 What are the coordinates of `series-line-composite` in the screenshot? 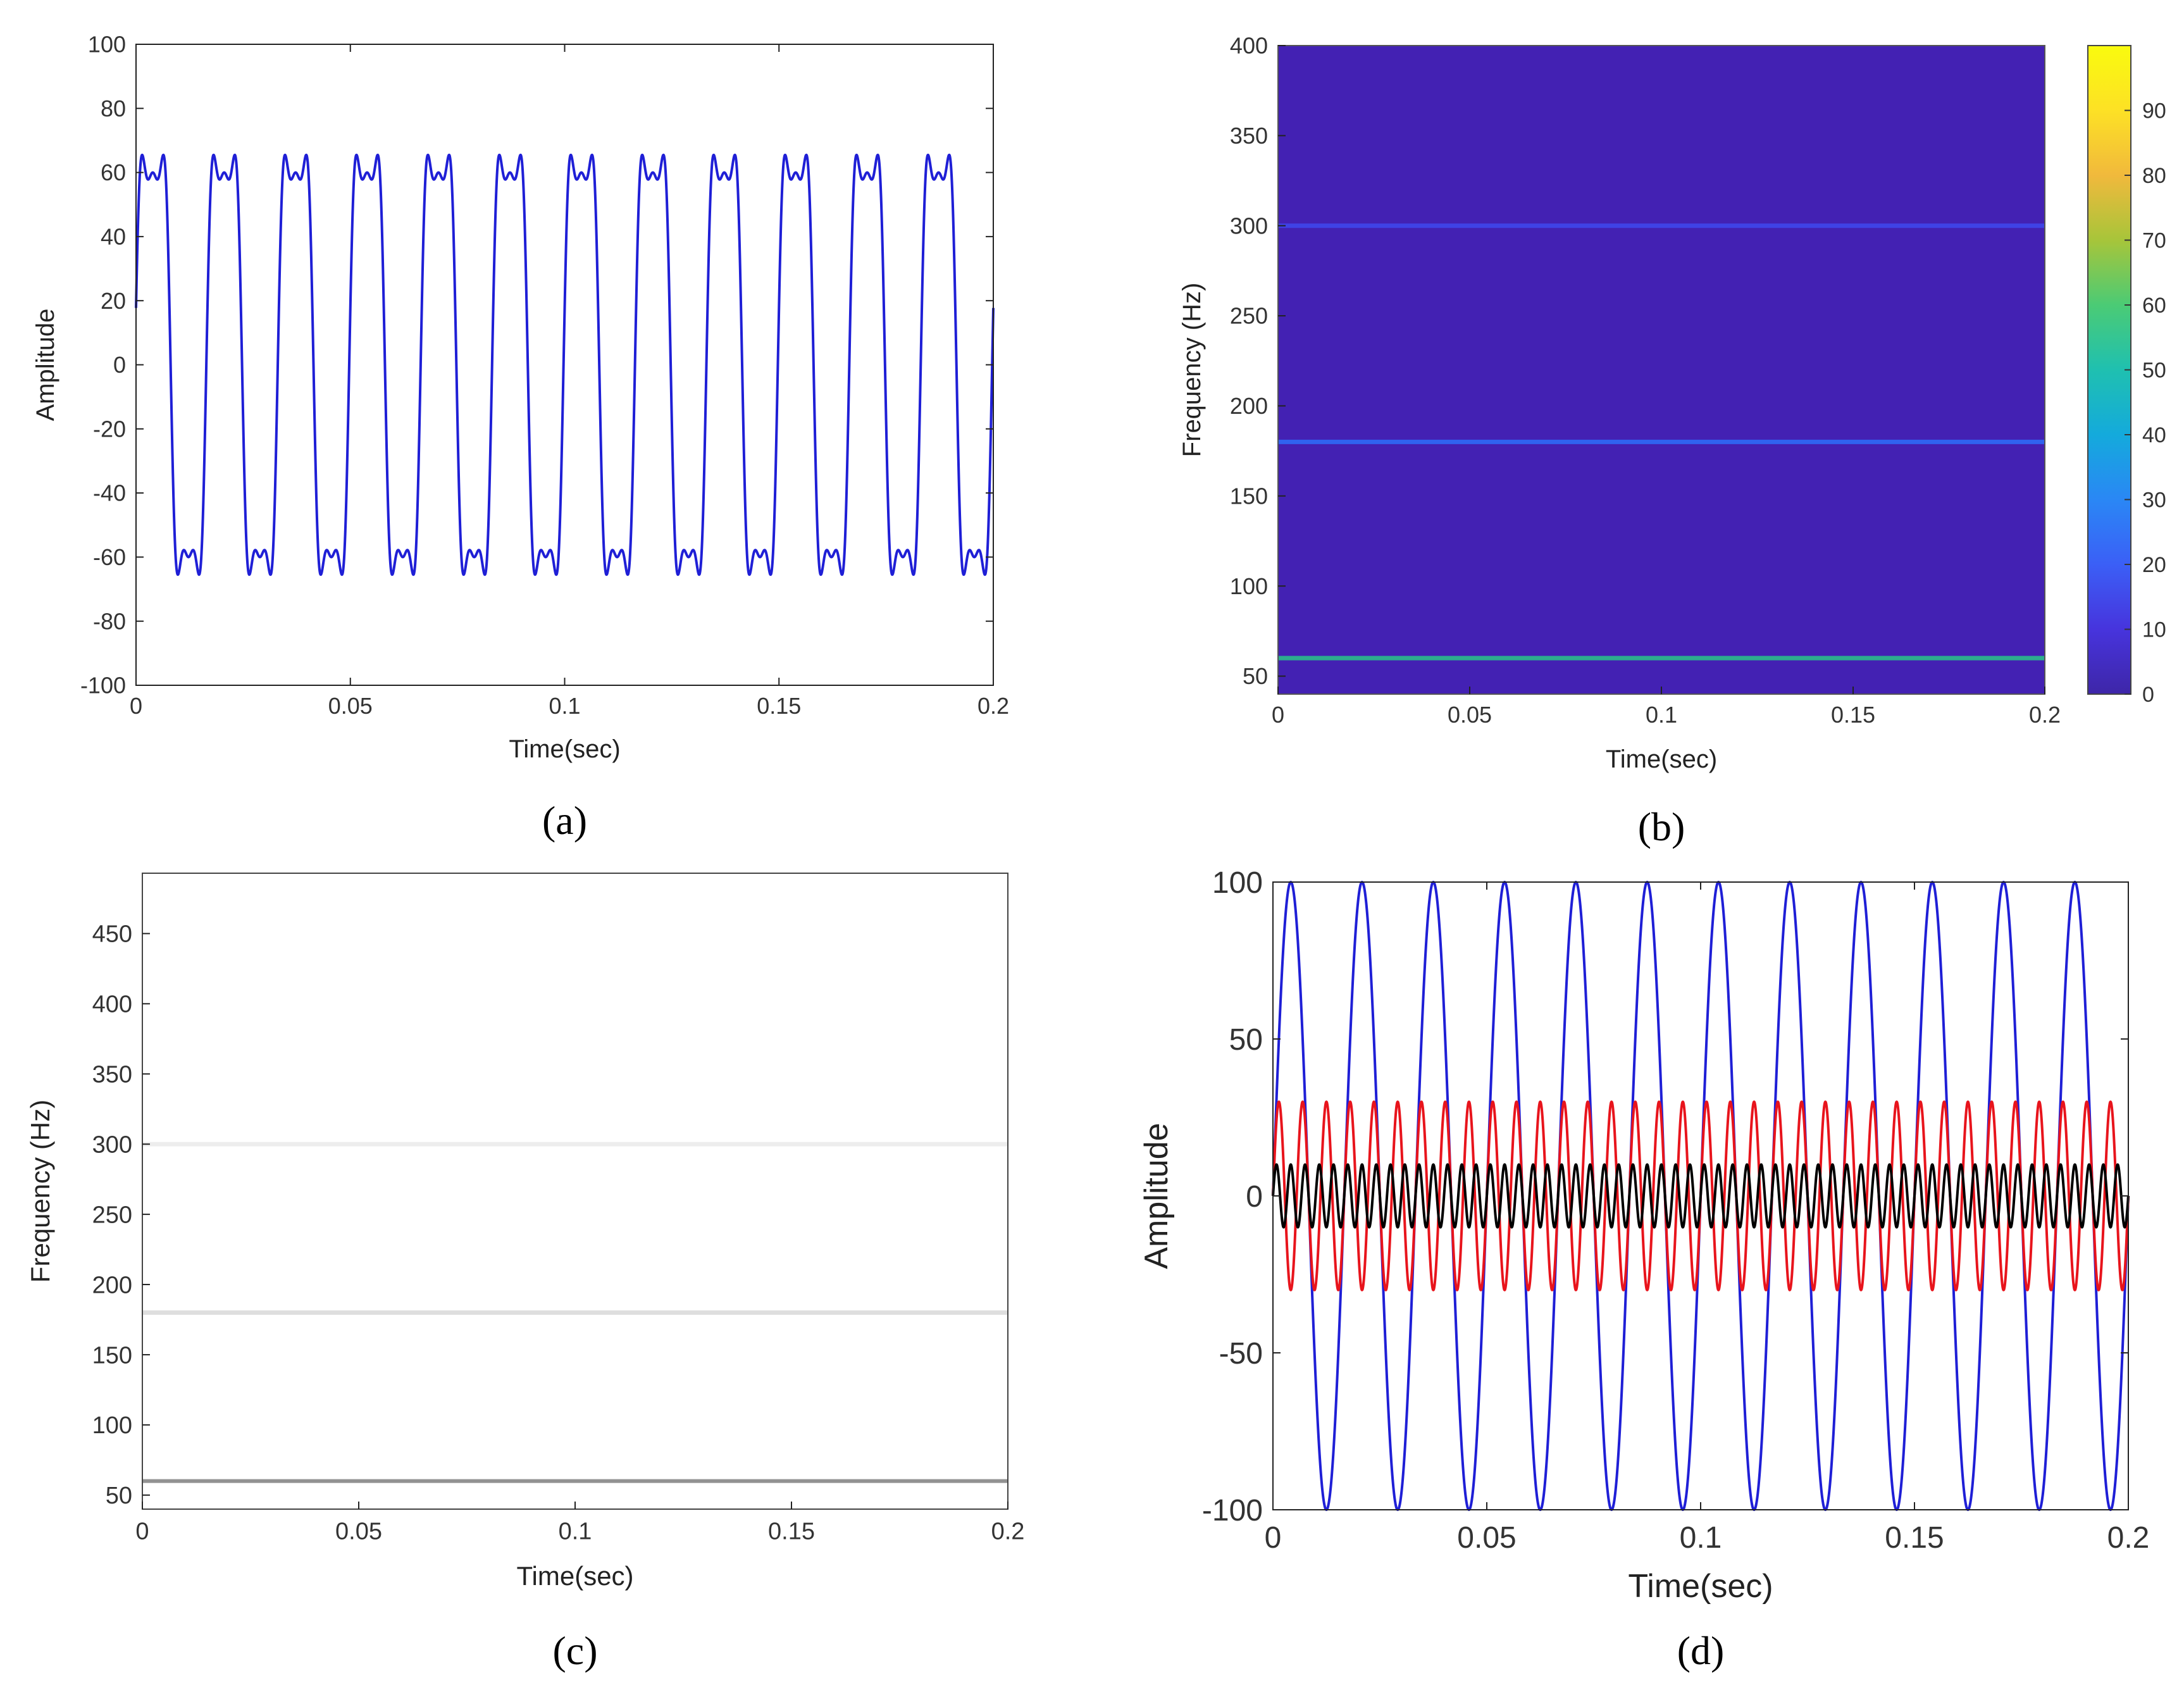 It's located at (565, 364).